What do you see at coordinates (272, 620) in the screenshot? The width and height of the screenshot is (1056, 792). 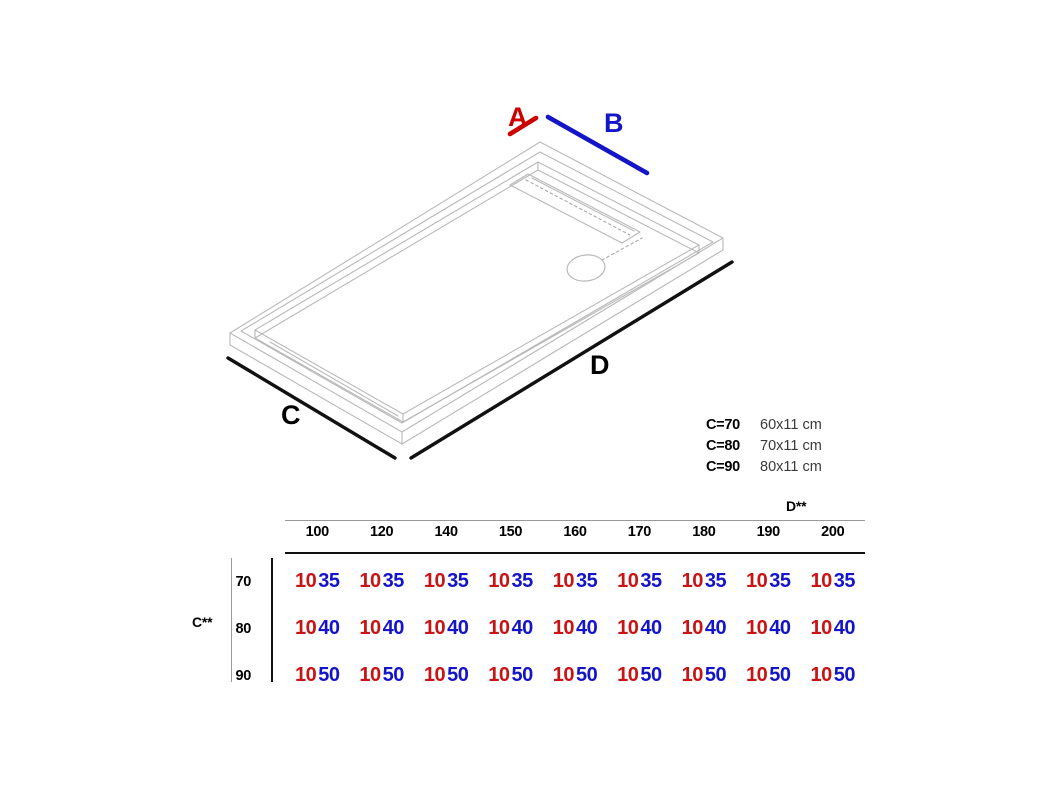 I see `table-row-label-rule` at bounding box center [272, 620].